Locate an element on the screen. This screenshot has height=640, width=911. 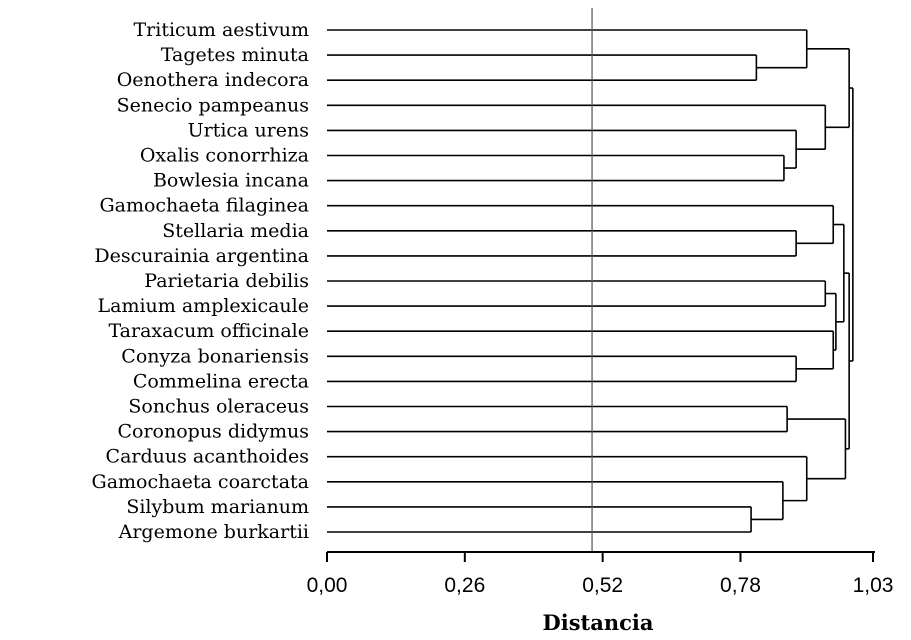
leaf-label: Gamochaeta coarctata is located at coordinates (200, 482).